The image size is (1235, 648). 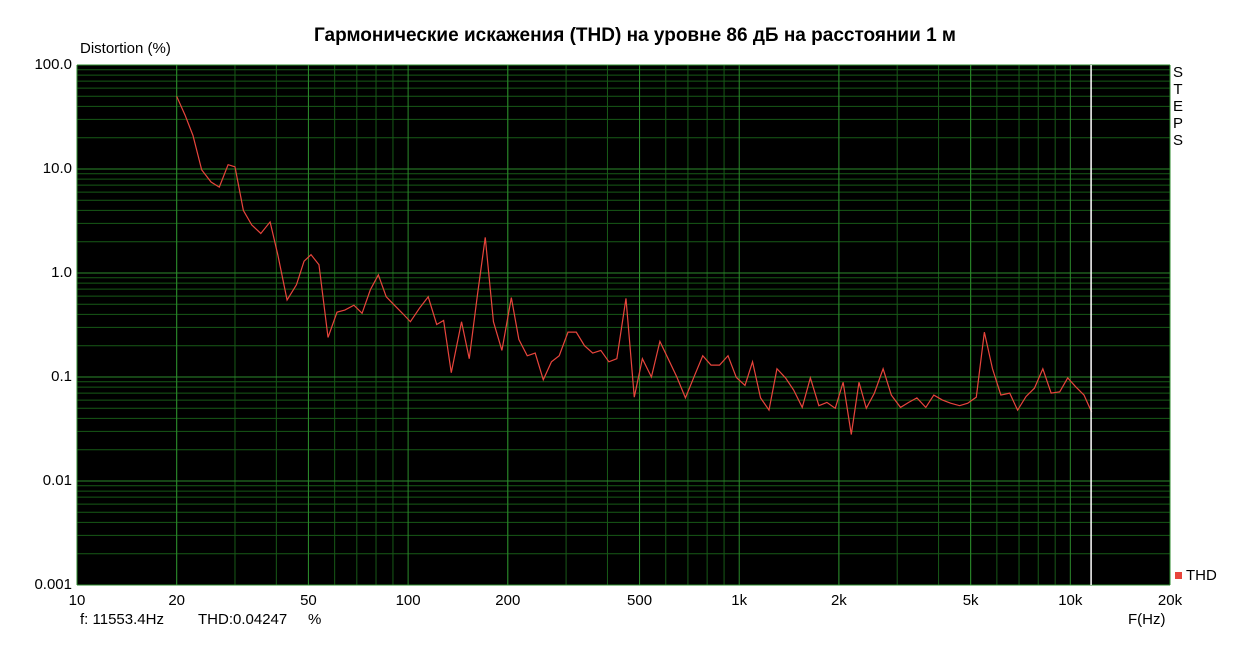 What do you see at coordinates (176, 600) in the screenshot?
I see `x-tick-label: 20` at bounding box center [176, 600].